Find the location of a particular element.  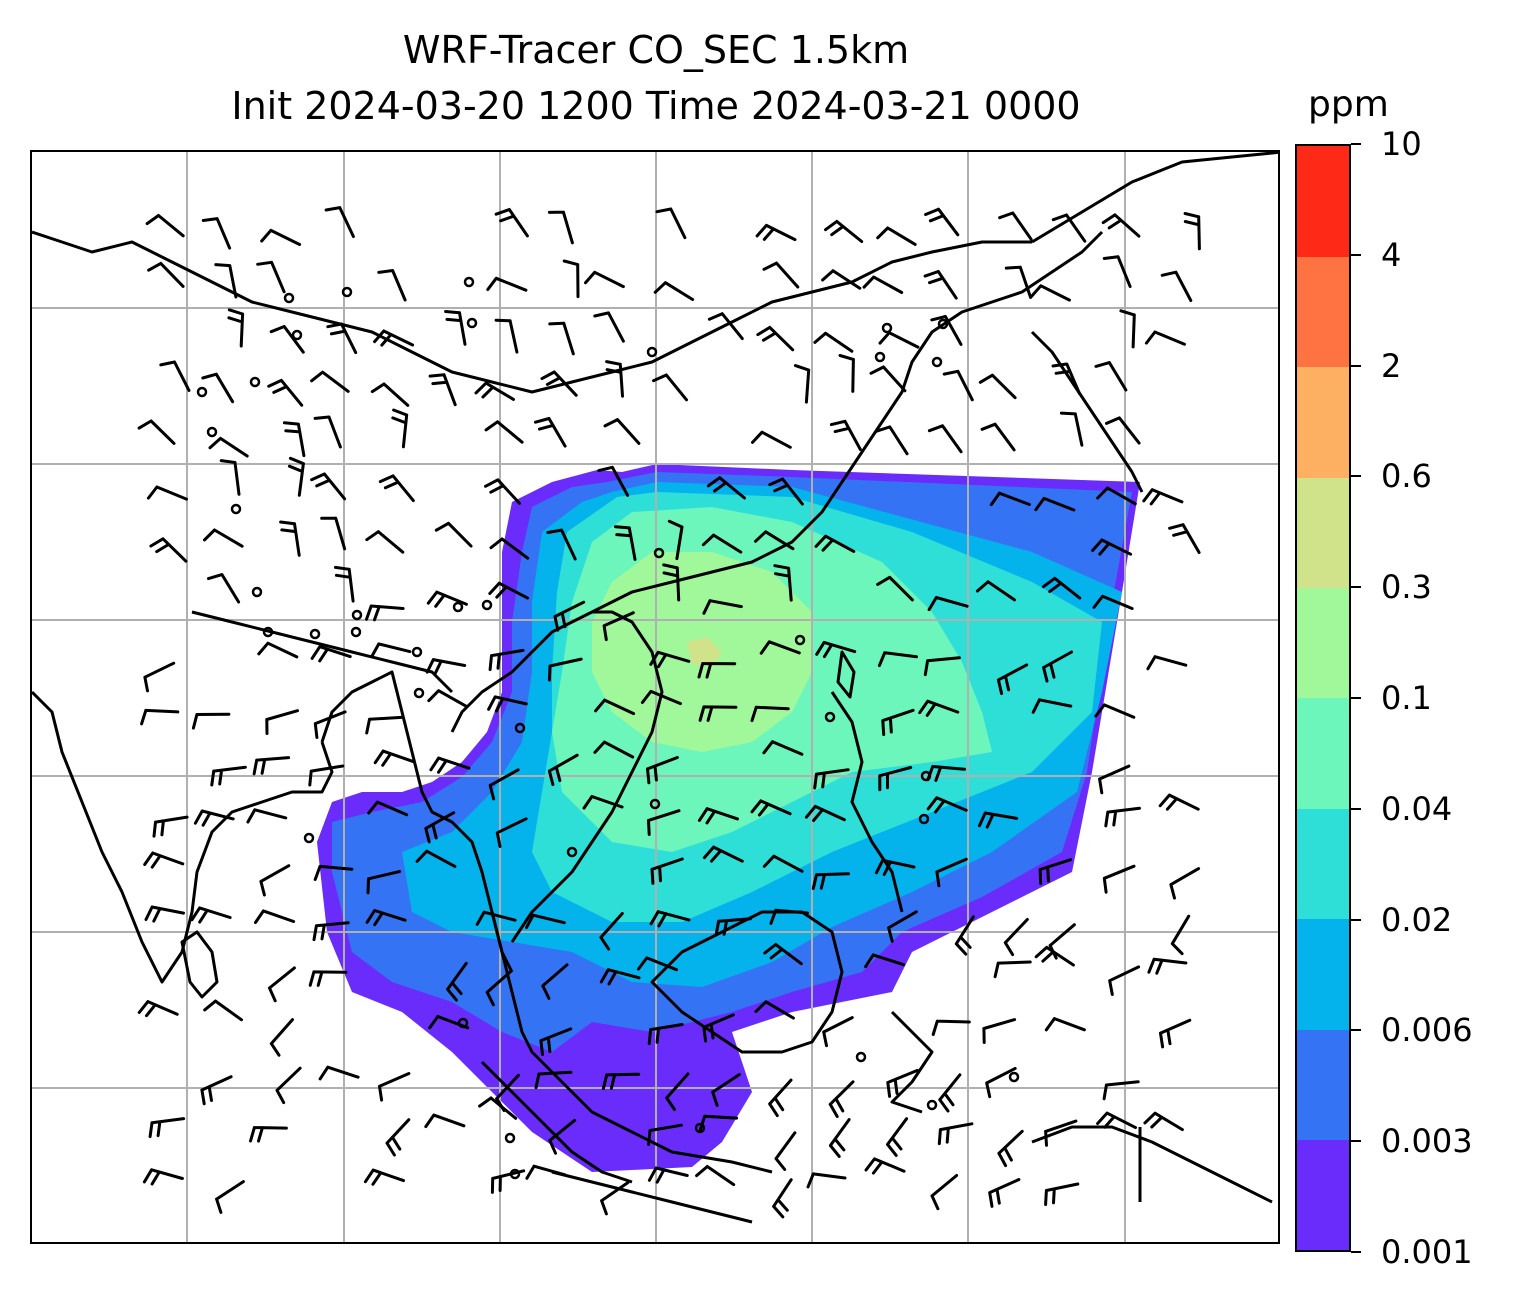

colorbar-unit: ppm is located at coordinates (1348, 104).